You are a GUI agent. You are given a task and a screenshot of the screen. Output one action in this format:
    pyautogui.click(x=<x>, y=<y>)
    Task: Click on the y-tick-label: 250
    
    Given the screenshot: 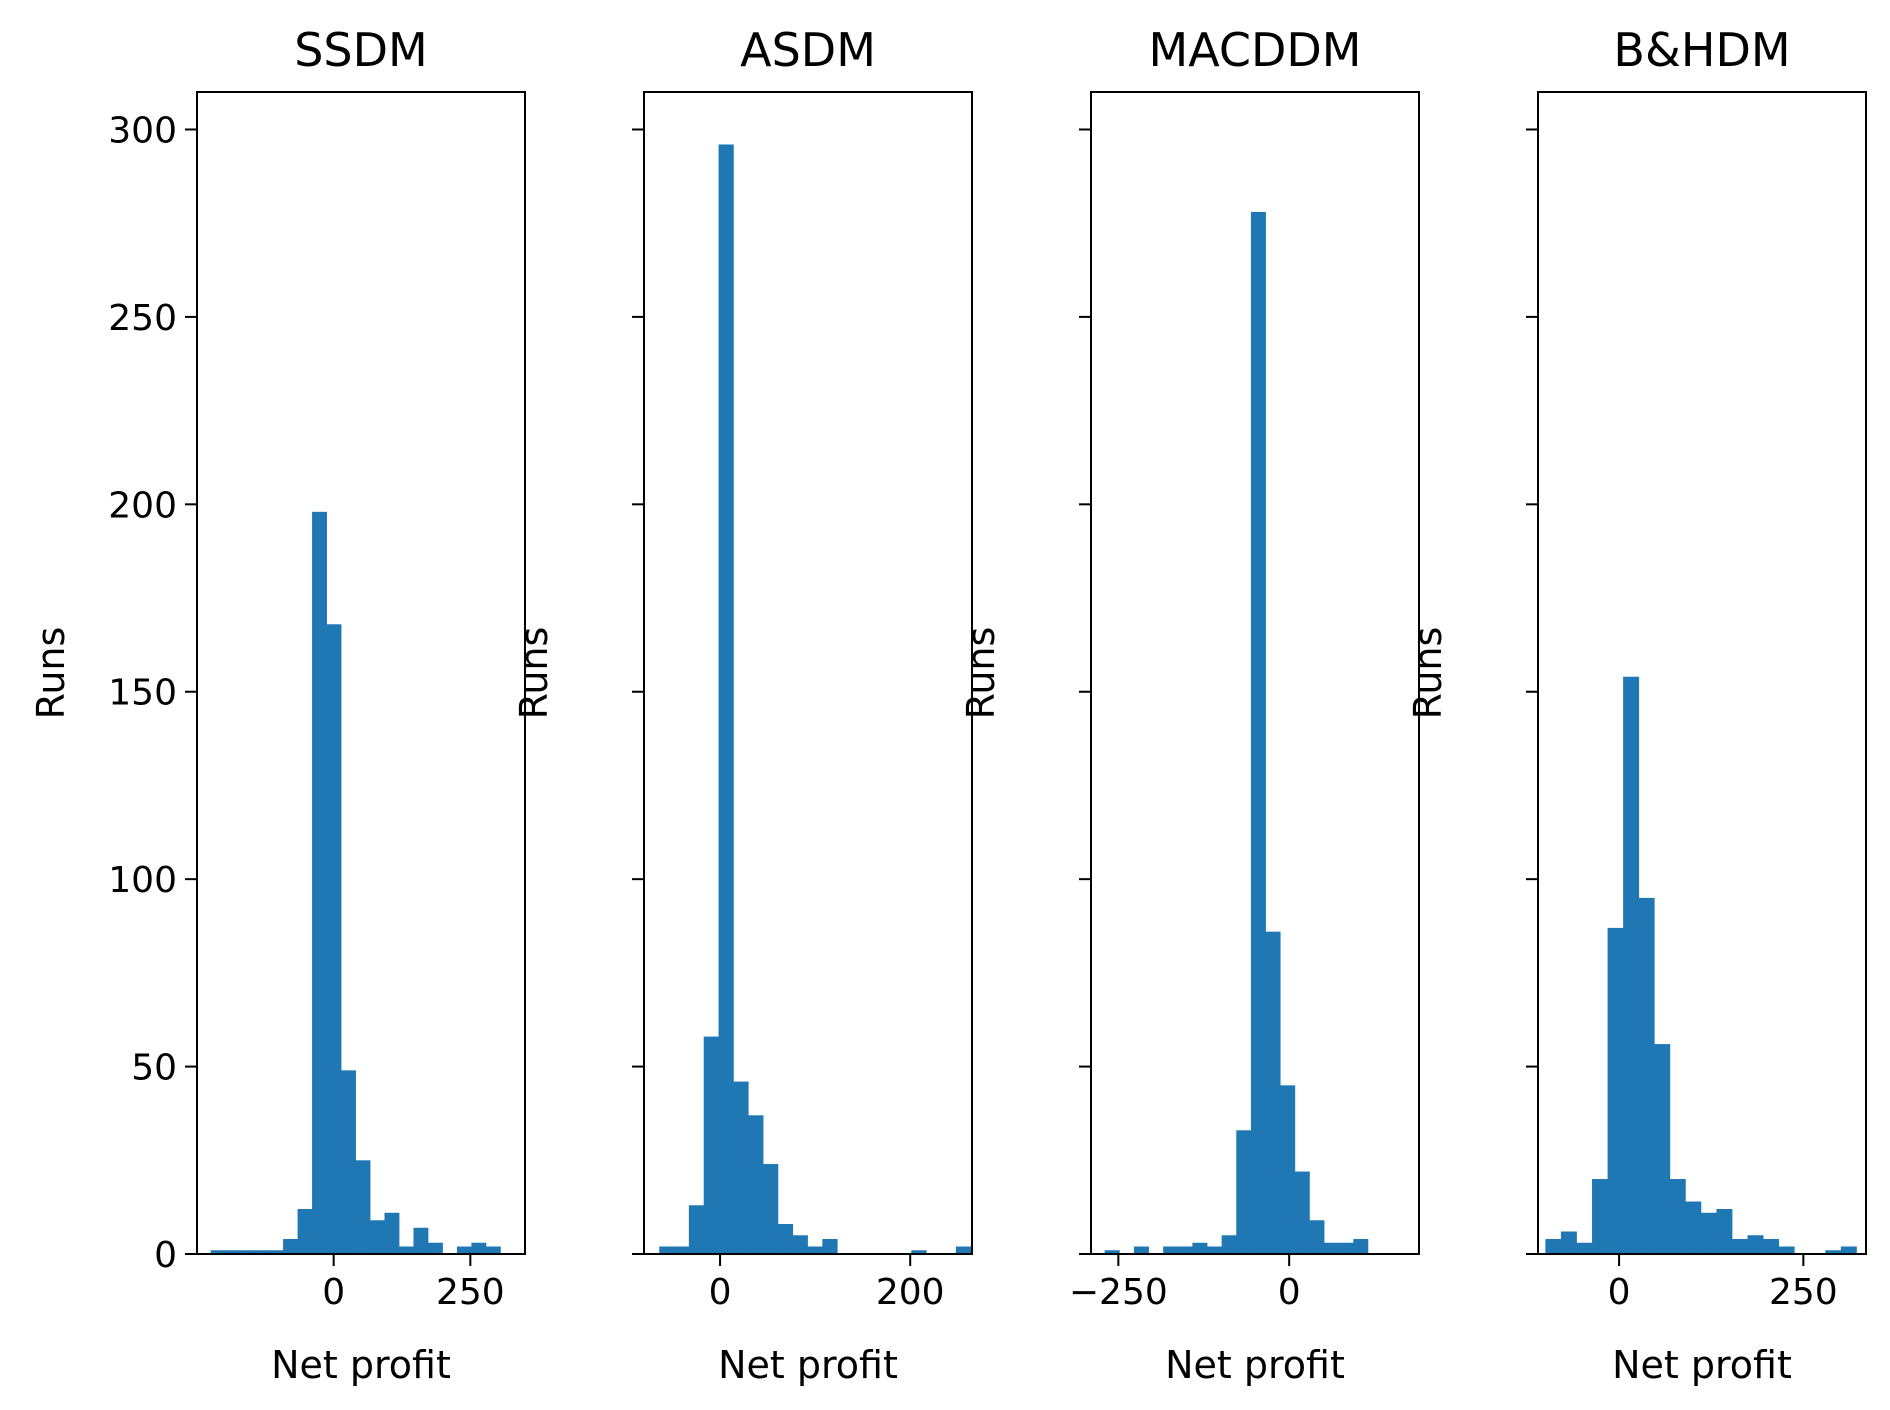 What is the action you would take?
    pyautogui.click(x=142, y=318)
    